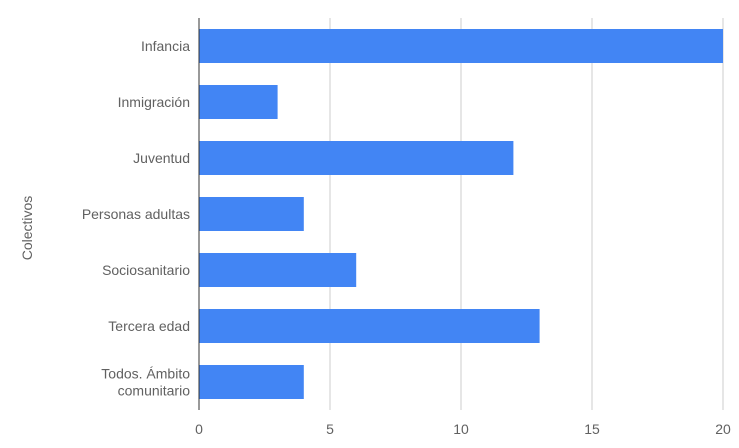 This screenshot has width=739, height=448. What do you see at coordinates (146, 270) in the screenshot?
I see `category-label: Sociosanitario` at bounding box center [146, 270].